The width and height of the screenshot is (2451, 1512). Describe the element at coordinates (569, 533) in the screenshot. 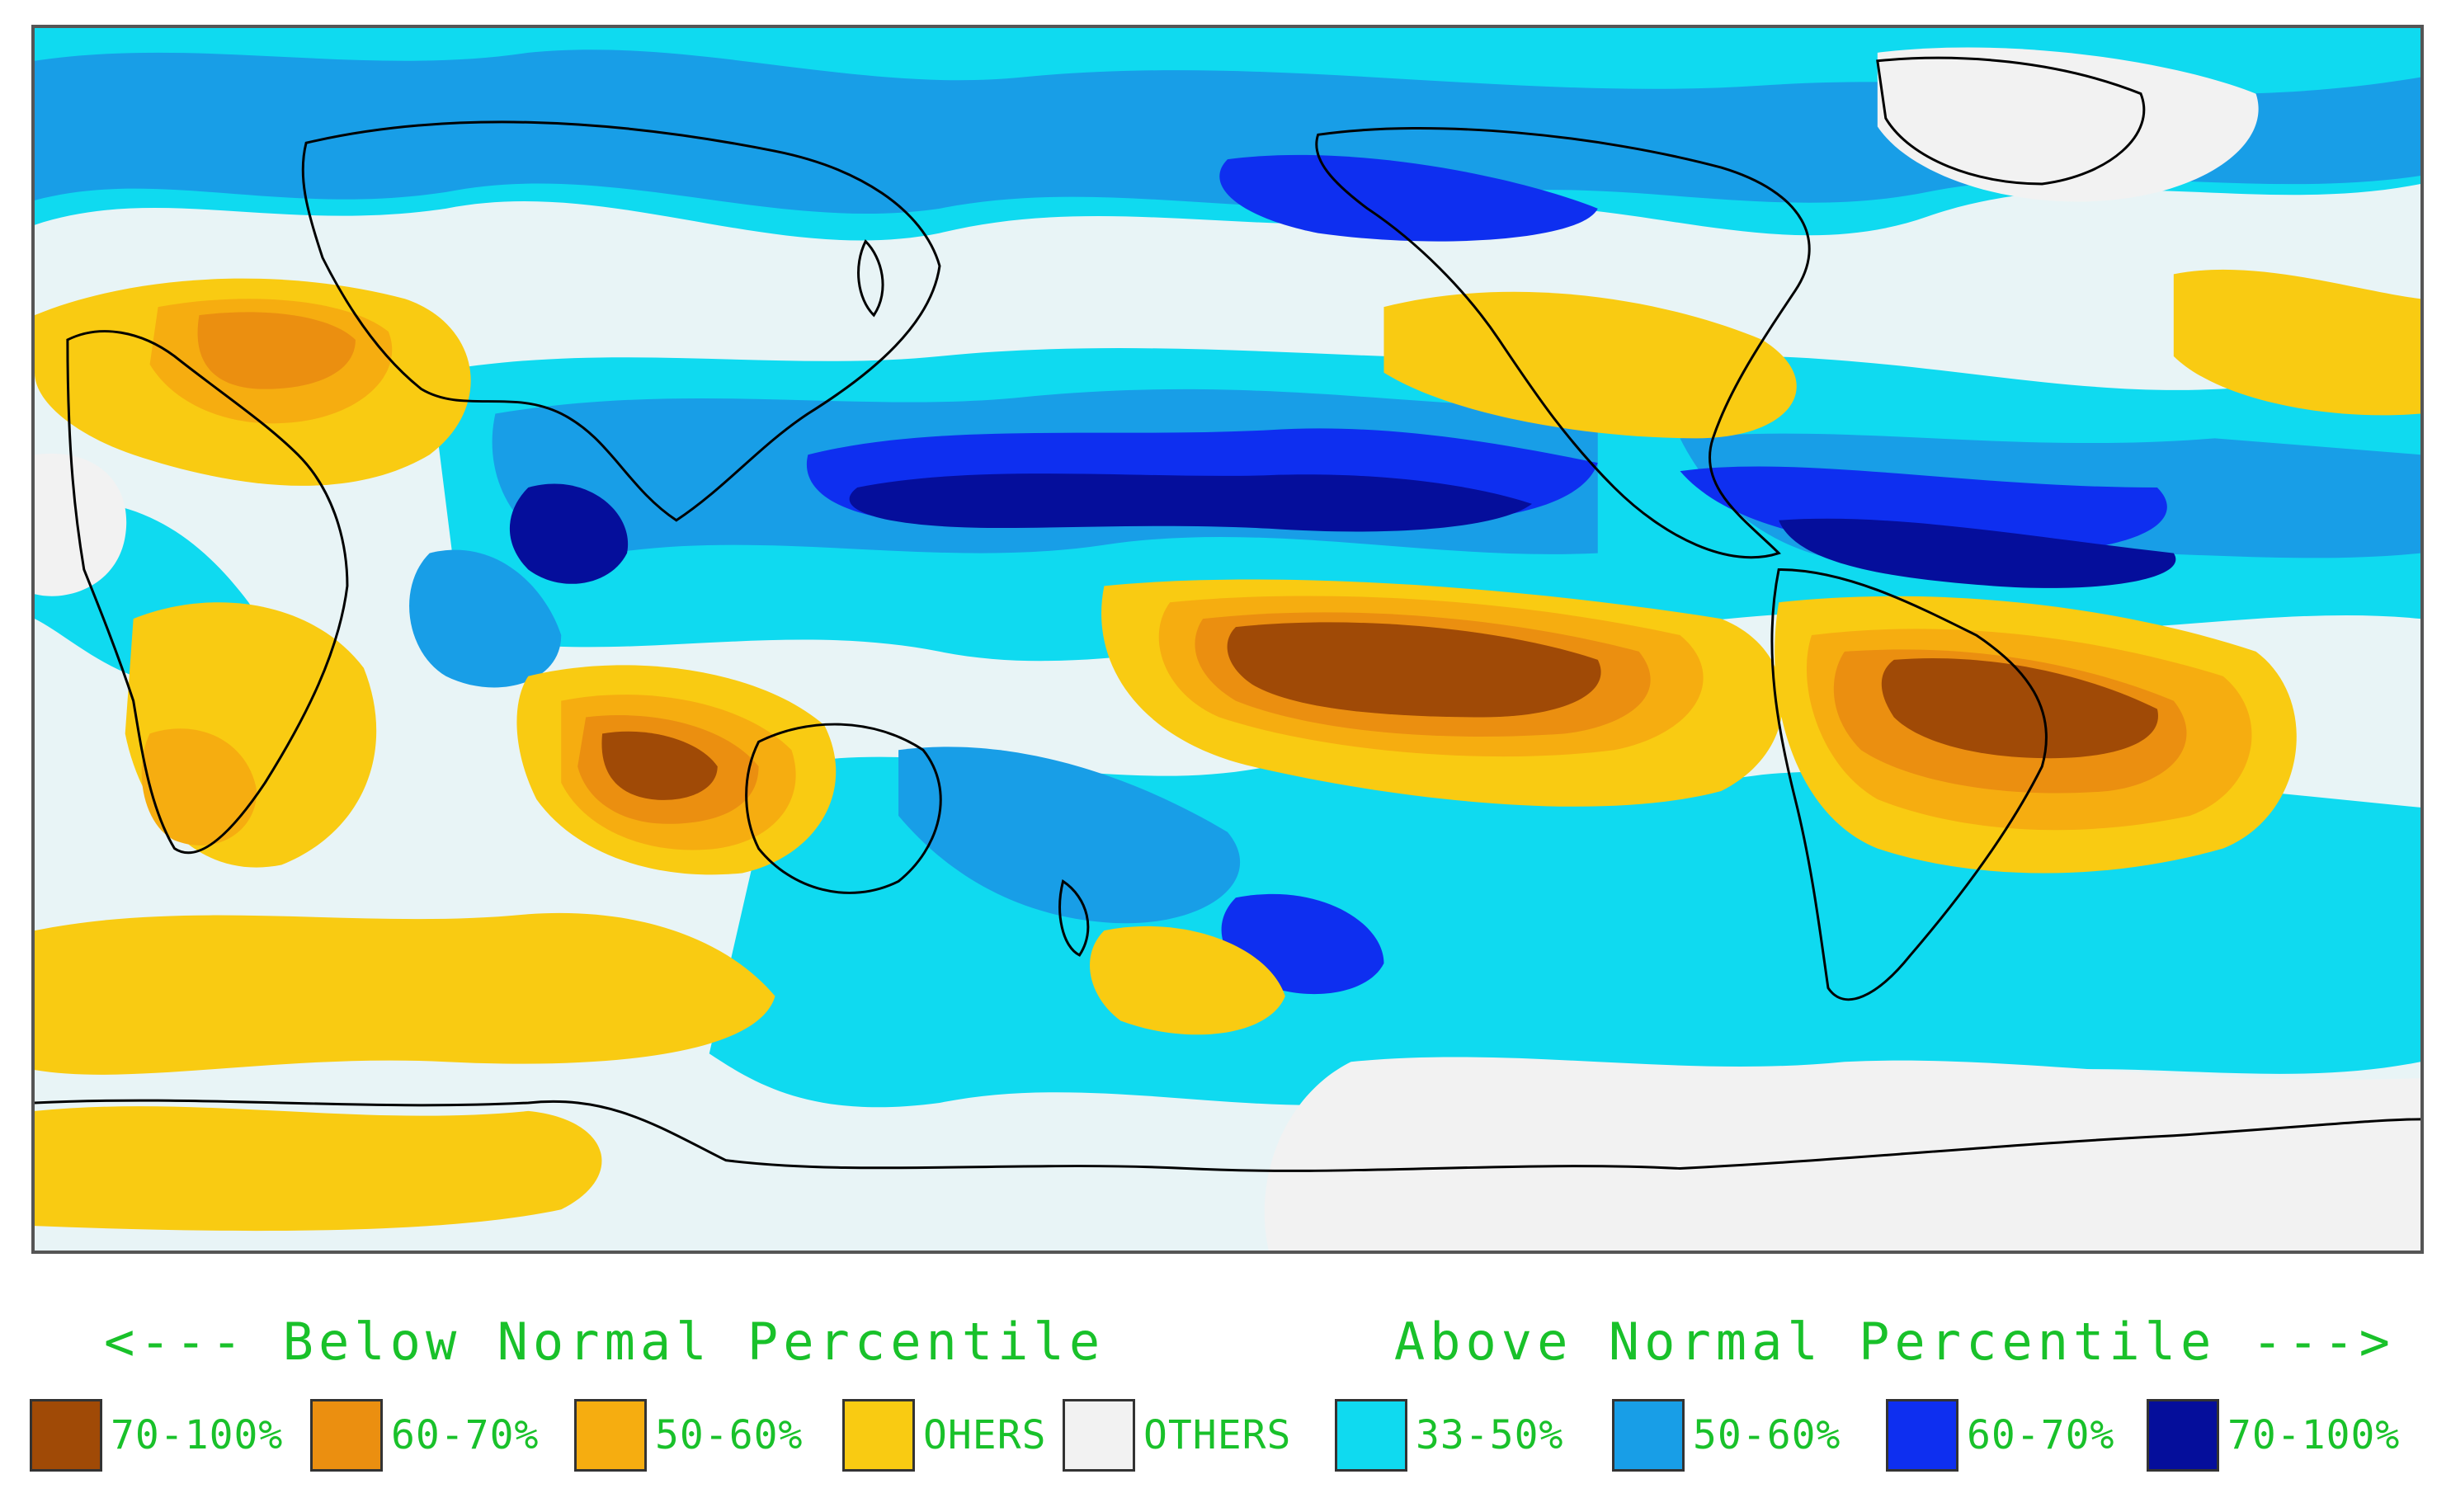

I see `region-70-100-west` at that location.